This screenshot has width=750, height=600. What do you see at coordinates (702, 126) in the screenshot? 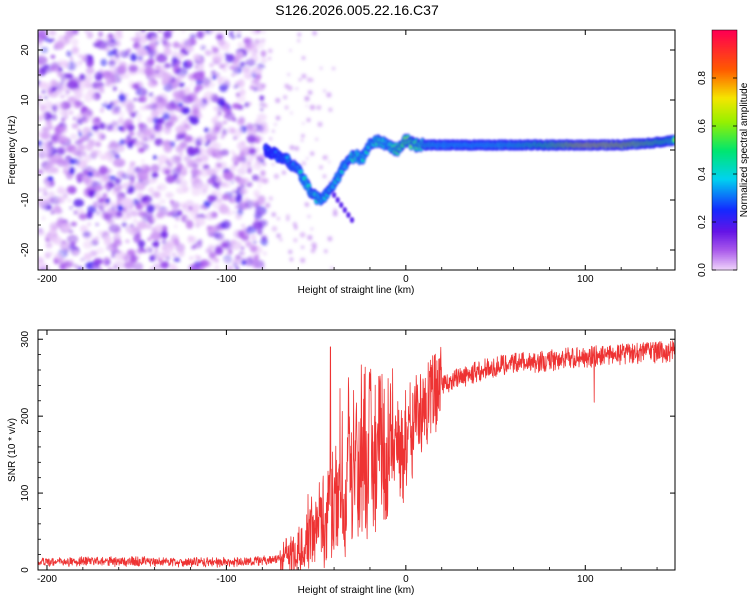
I see `colorbar-tick-label: 0.6` at bounding box center [702, 126].